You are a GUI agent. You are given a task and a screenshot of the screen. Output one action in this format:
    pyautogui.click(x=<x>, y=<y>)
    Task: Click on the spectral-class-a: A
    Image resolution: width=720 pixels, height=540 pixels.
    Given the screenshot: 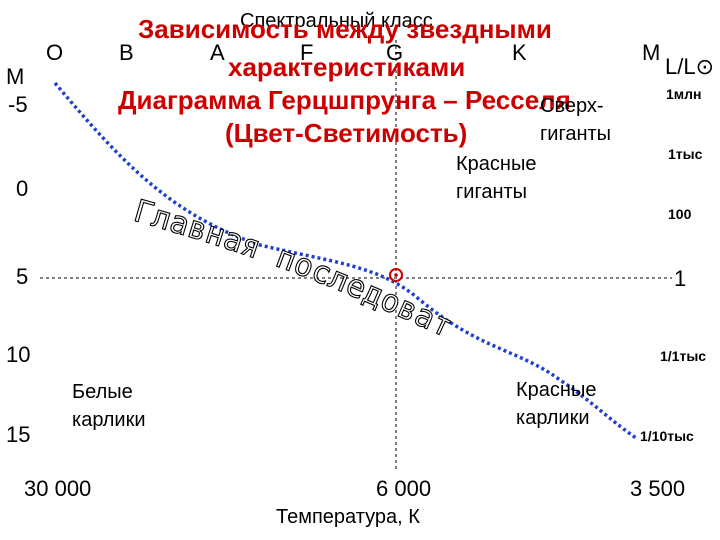 What is the action you would take?
    pyautogui.click(x=217, y=52)
    